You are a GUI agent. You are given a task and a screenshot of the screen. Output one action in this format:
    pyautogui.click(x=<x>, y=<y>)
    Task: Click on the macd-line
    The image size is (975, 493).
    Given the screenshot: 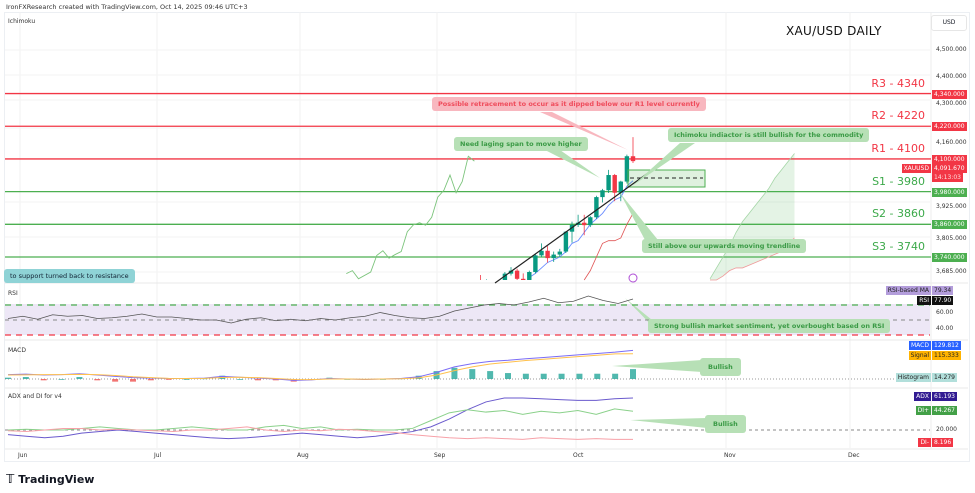 What is the action you would take?
    pyautogui.click(x=320, y=365)
    